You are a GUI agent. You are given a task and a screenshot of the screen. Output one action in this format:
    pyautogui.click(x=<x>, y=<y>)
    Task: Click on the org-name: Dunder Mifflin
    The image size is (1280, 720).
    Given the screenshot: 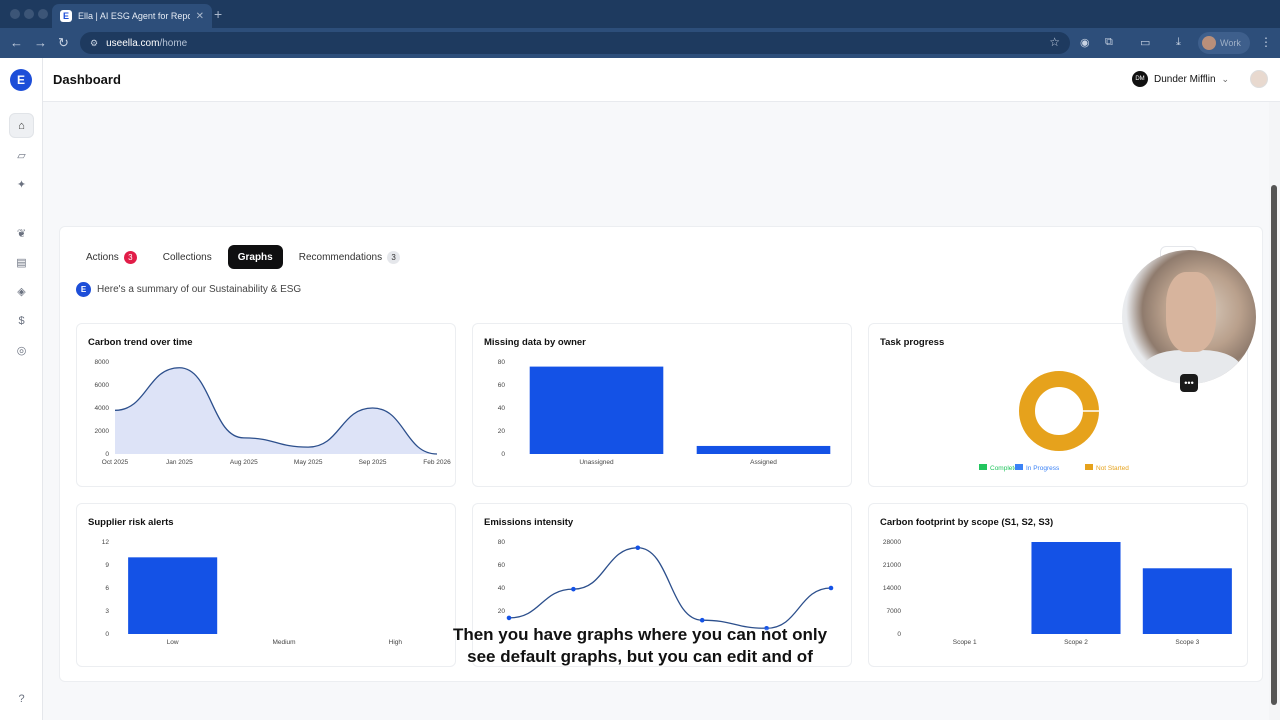 What is the action you would take?
    pyautogui.click(x=1185, y=79)
    